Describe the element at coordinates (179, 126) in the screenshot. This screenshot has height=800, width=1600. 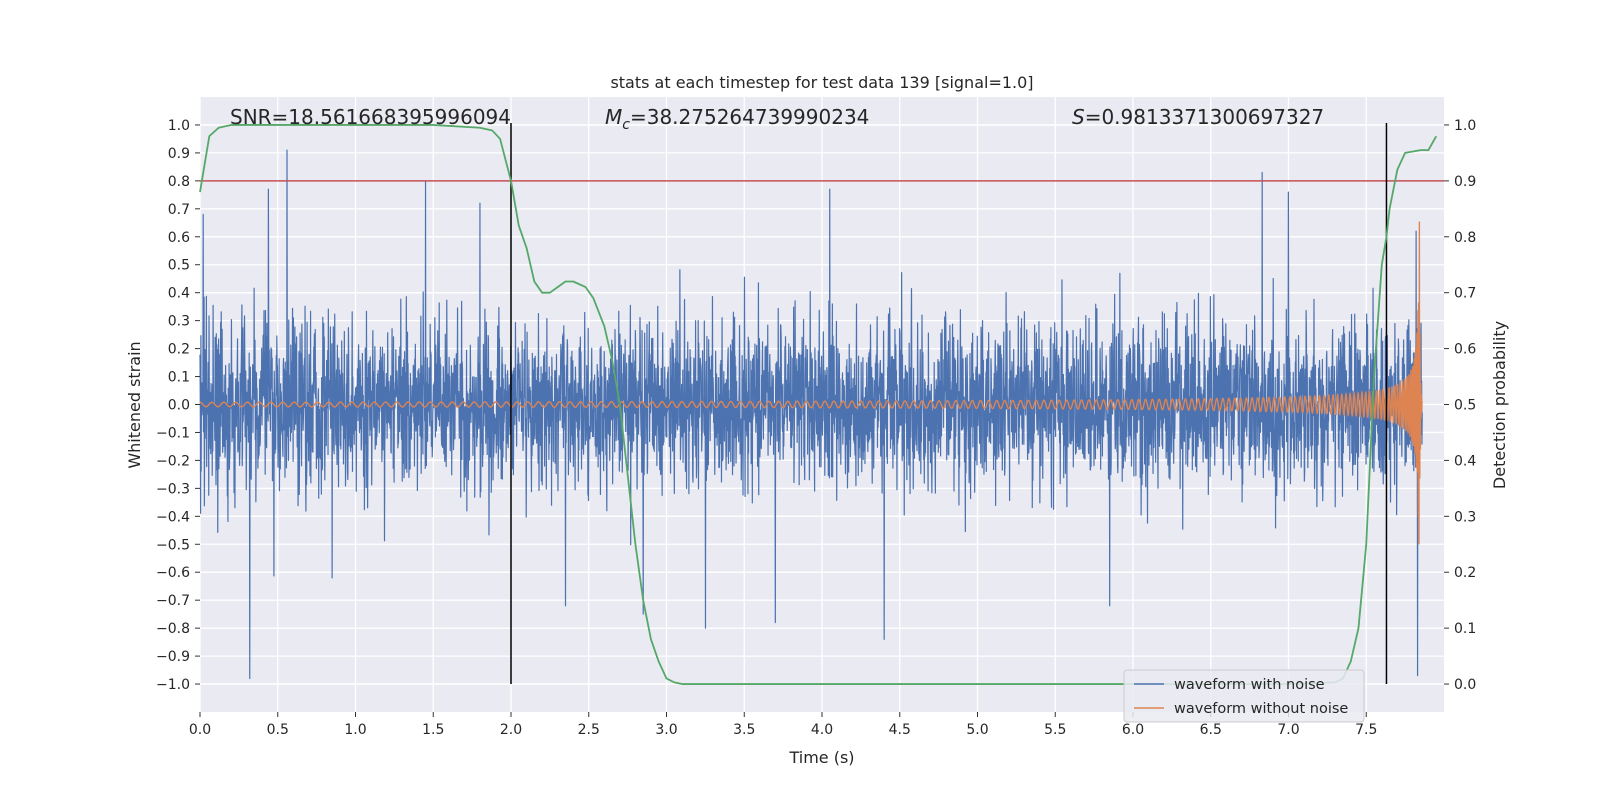
I see `y-tick-label-left: 1.0` at that location.